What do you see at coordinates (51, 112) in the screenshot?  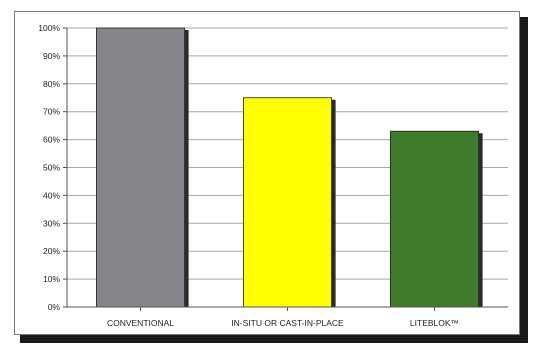 I see `y-tick-label: 70%` at bounding box center [51, 112].